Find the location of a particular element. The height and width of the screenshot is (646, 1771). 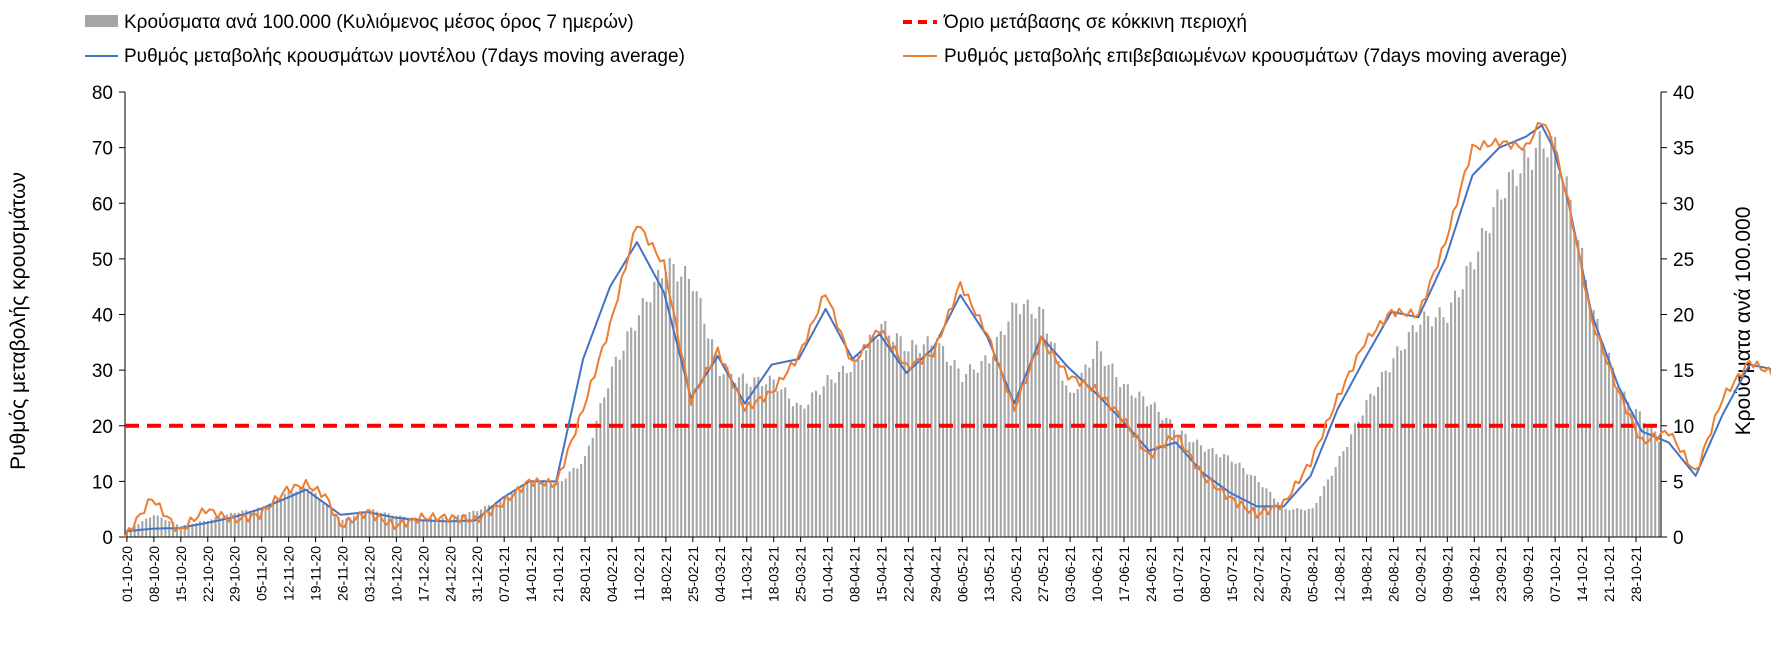

x-tick-label: 22-10-20 is located at coordinates (208, 574).